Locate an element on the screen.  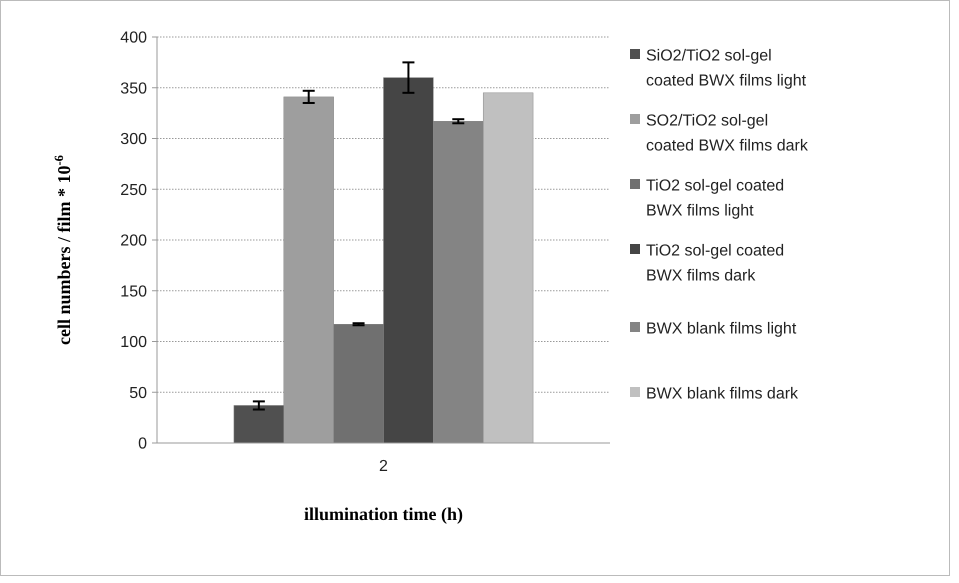
y-tick-label: 250 is located at coordinates (134, 190).